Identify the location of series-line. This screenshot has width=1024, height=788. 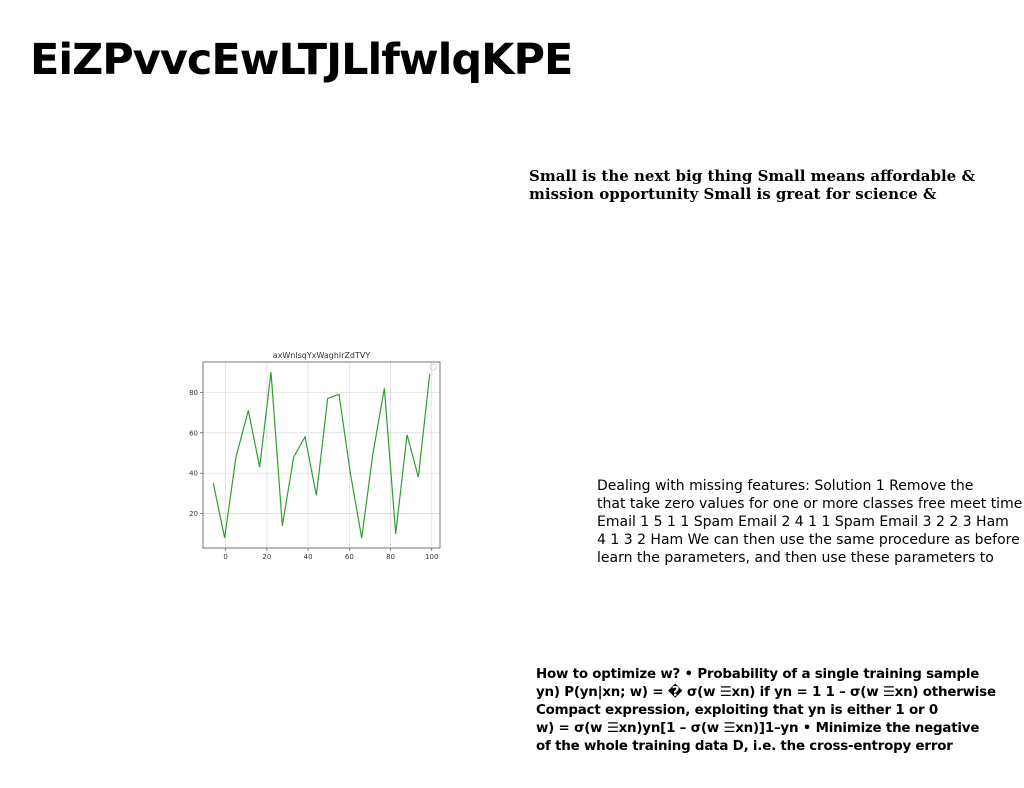
(321, 455).